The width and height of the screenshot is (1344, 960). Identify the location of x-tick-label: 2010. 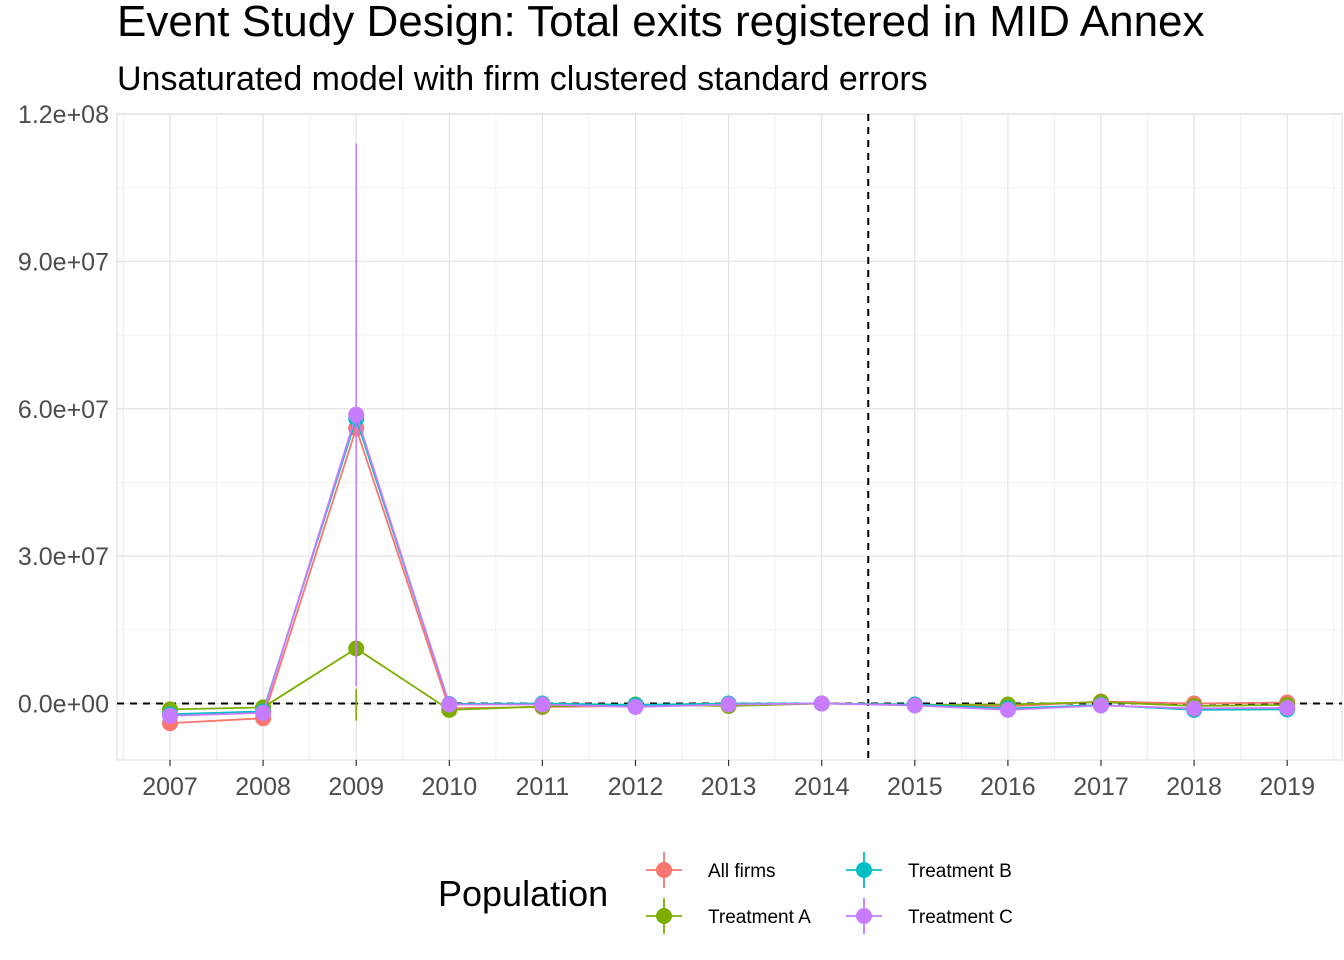
(449, 787).